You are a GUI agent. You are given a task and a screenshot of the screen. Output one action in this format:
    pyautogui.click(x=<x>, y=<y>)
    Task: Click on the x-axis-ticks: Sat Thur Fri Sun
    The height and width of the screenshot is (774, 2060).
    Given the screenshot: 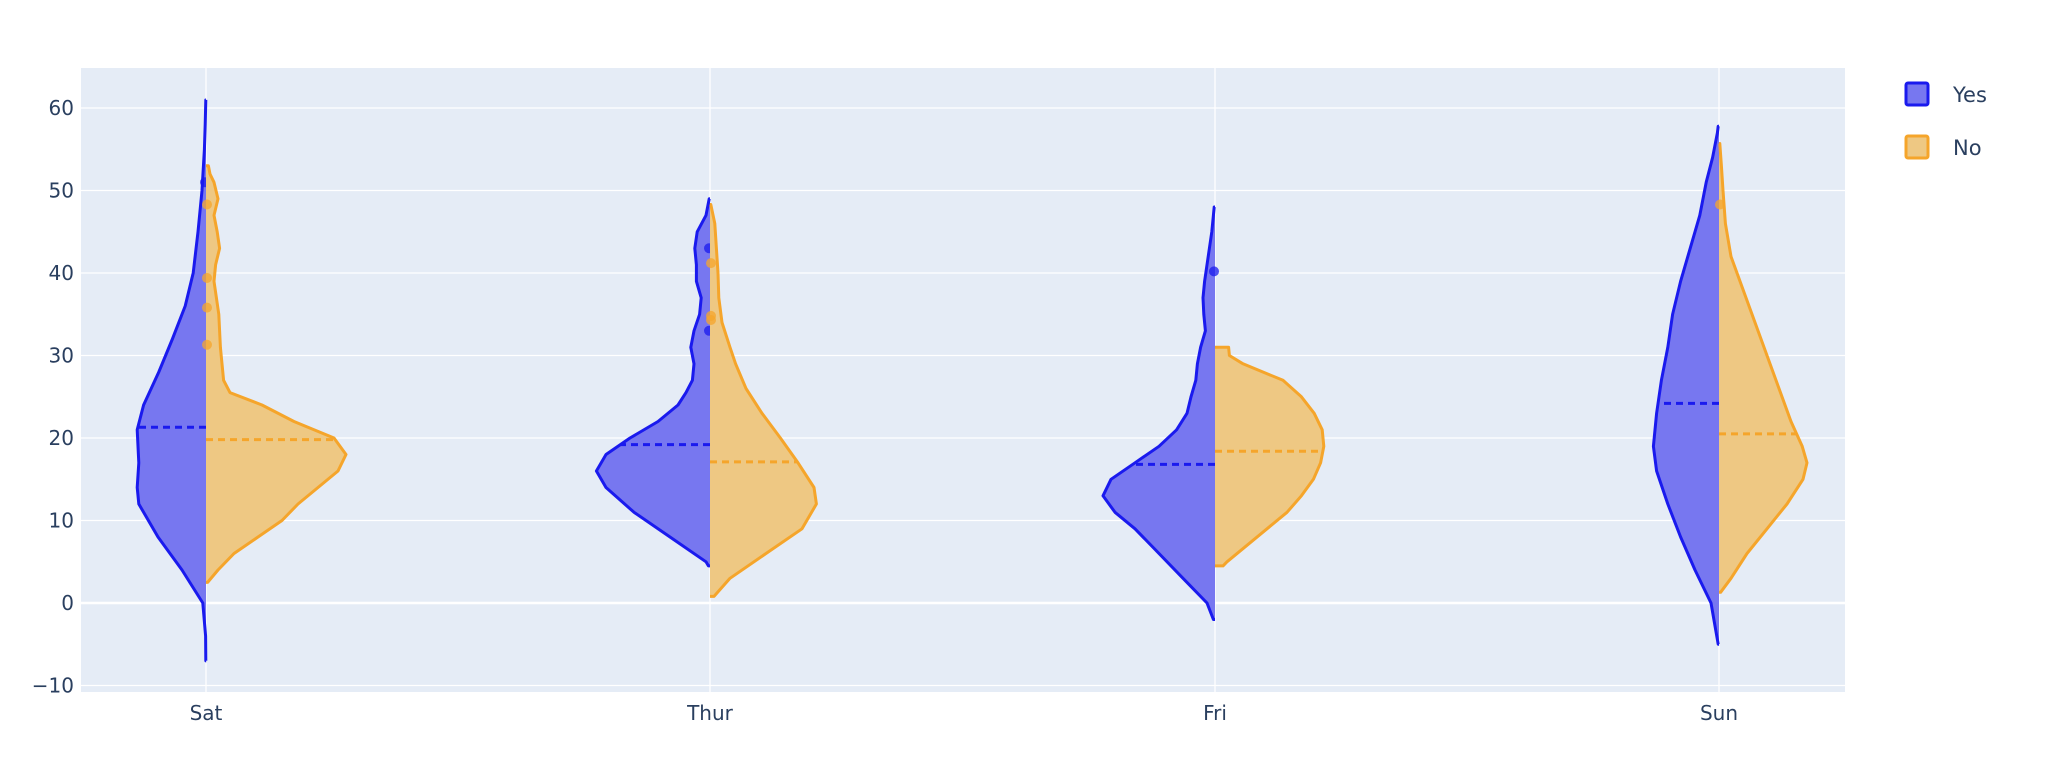 What is the action you would take?
    pyautogui.click(x=964, y=713)
    